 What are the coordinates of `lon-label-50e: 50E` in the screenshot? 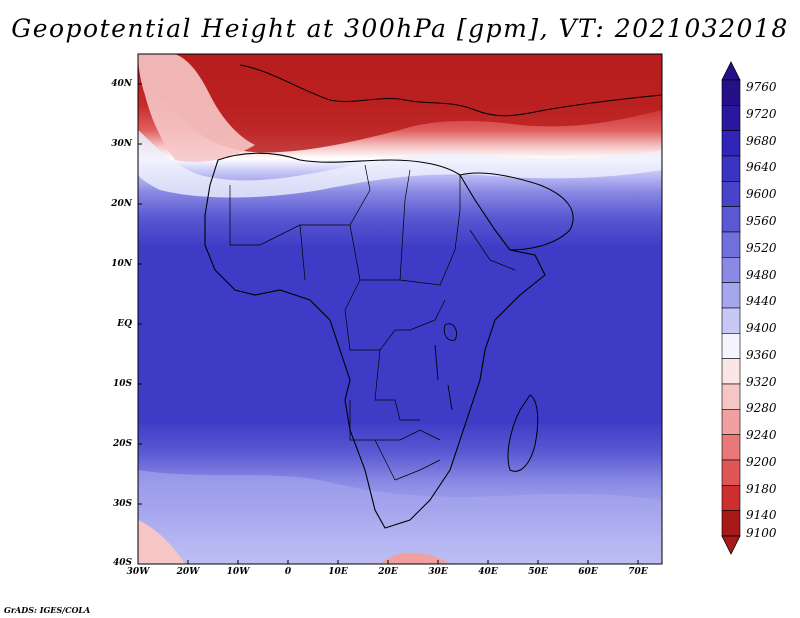 It's located at (538, 572).